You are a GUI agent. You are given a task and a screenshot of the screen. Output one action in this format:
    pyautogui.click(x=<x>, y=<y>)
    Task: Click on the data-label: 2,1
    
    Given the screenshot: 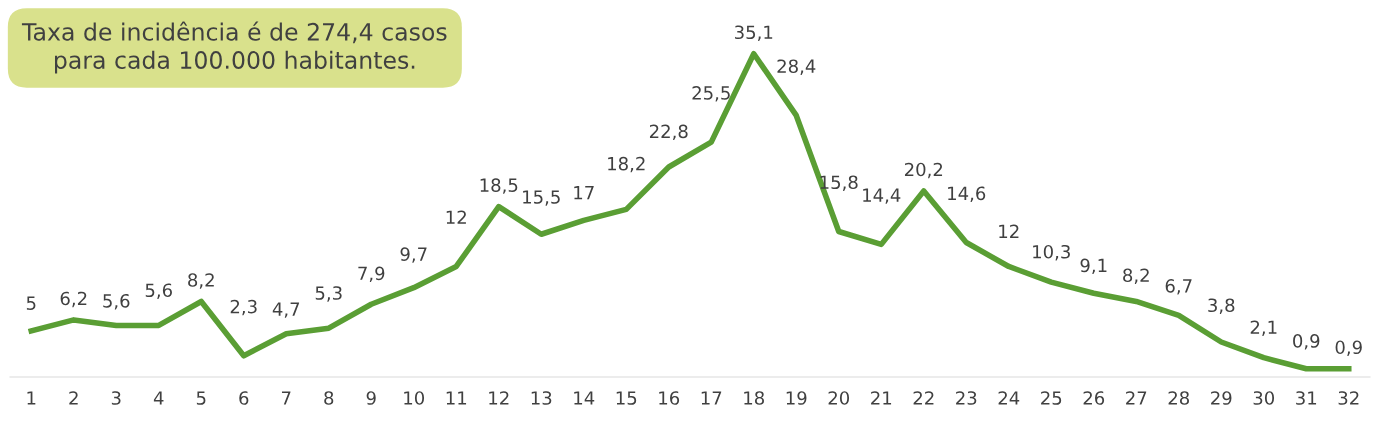 What is the action you would take?
    pyautogui.click(x=1263, y=328)
    